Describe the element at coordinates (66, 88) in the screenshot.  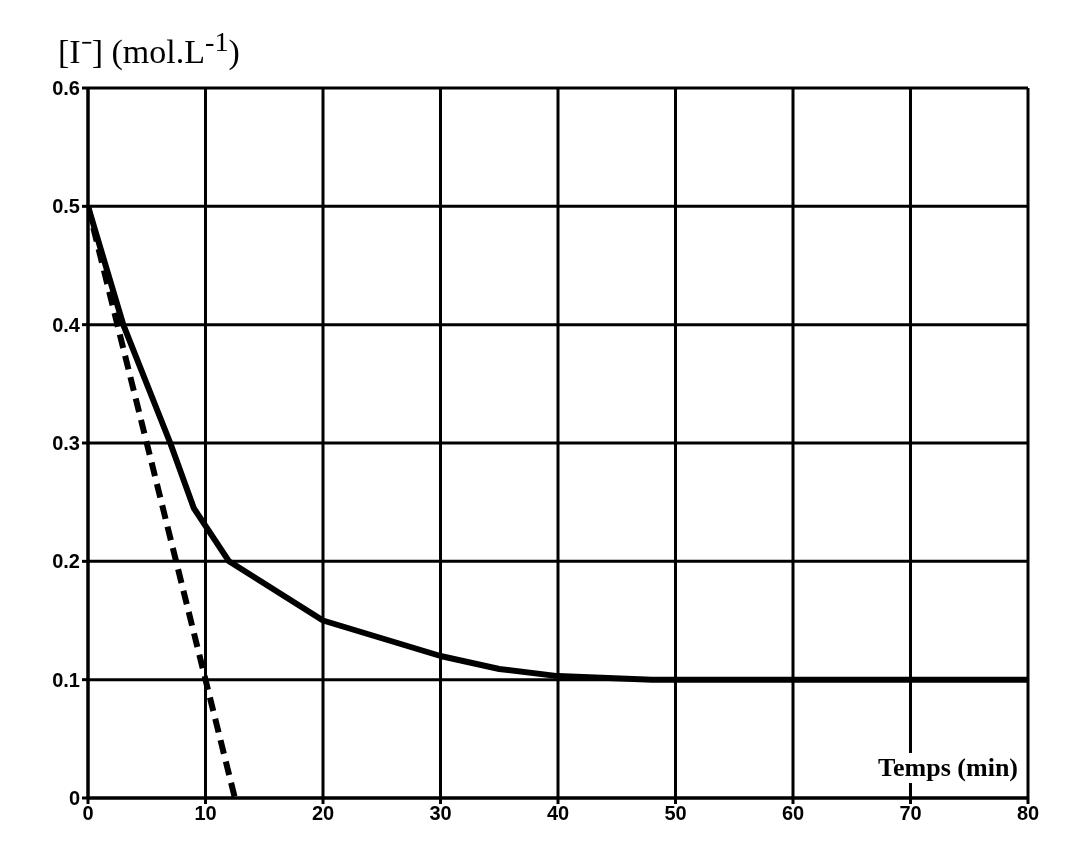
I see `y-tick-label: 0.6` at that location.